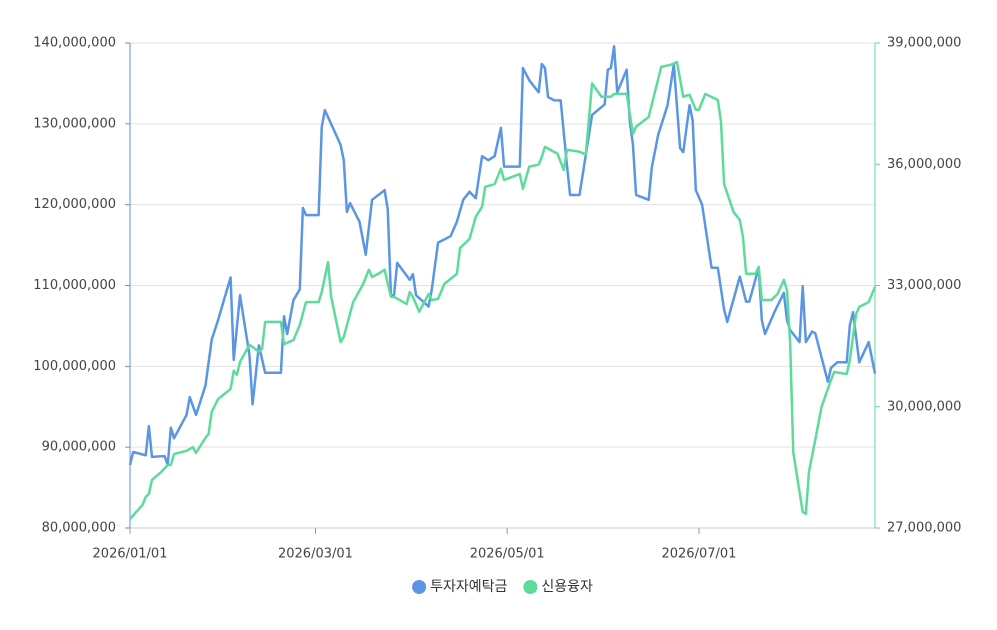 The width and height of the screenshot is (997, 630). Describe the element at coordinates (468, 587) in the screenshot. I see `legend-label: 투자자예탁금` at that location.